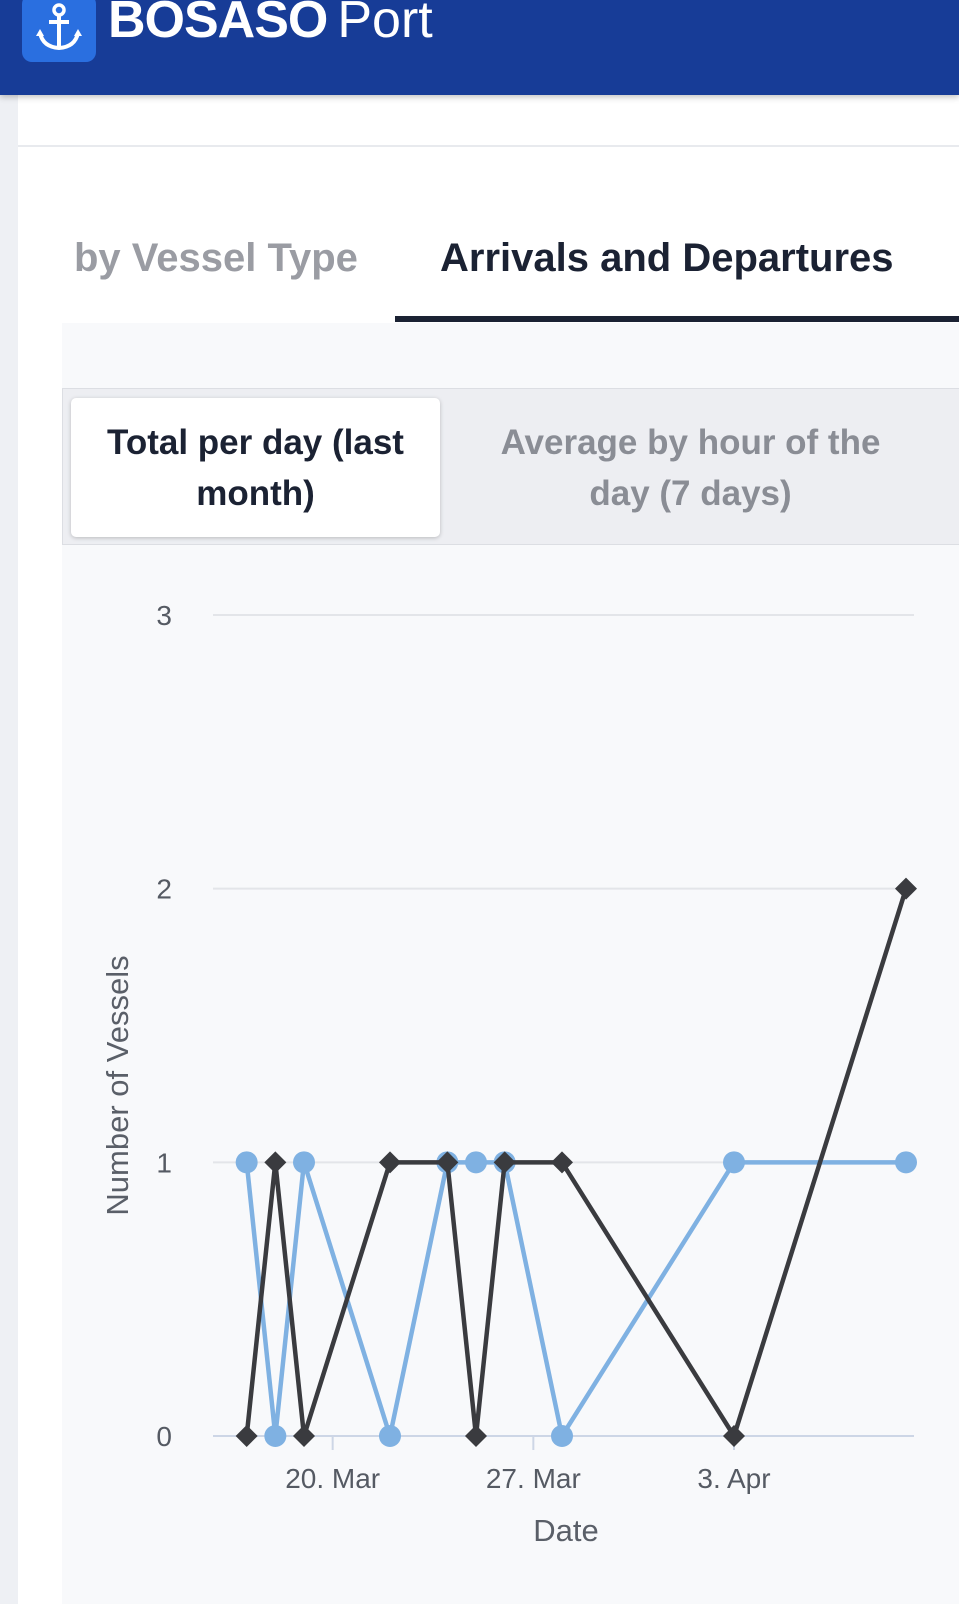 This screenshot has width=959, height=1604. I want to click on sub-header-bar, so click(488, 121).